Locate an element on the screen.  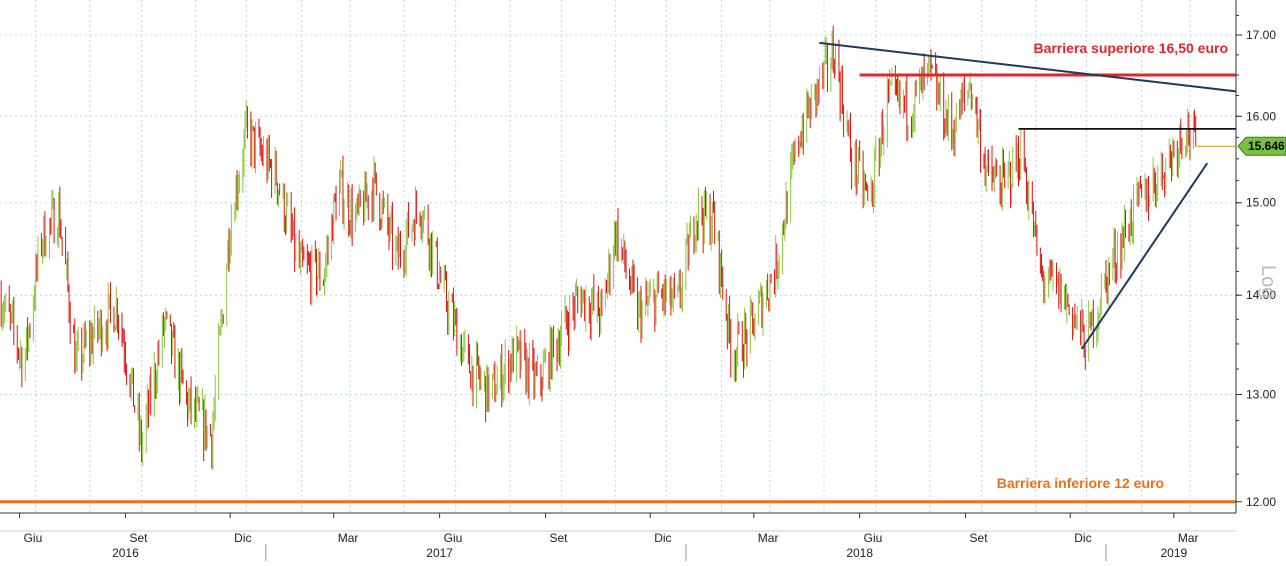
y-tick-label: 13.00 is located at coordinates (1261, 395).